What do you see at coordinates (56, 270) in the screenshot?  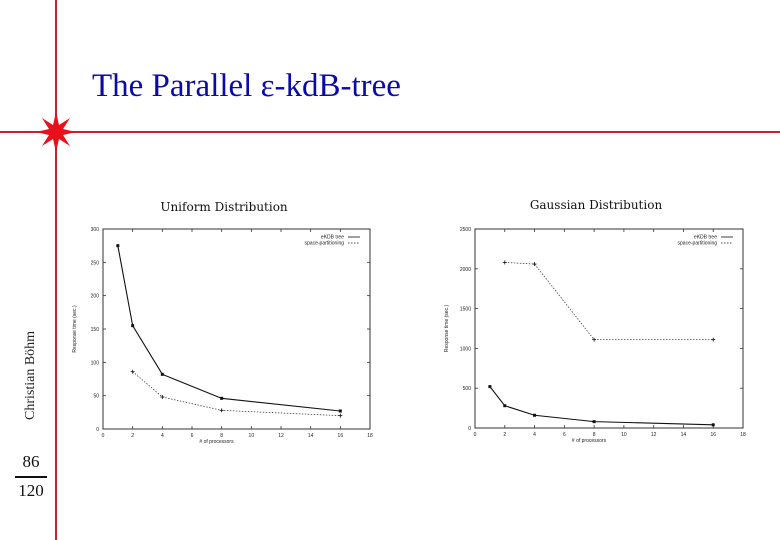 I see `vertical-accent-line` at bounding box center [56, 270].